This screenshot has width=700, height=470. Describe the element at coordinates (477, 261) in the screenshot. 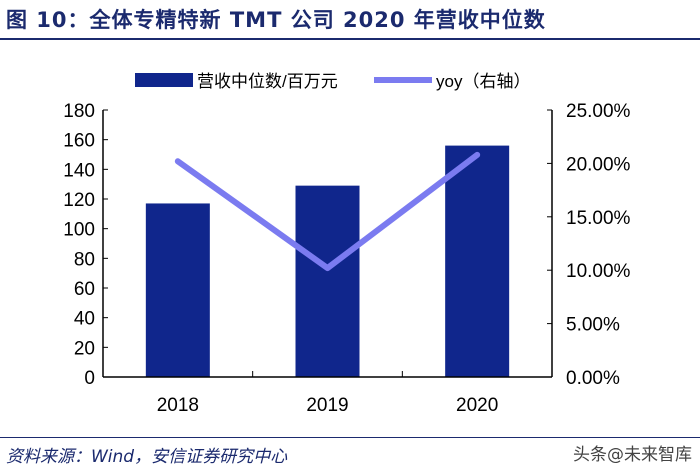

I see `bar-2020` at that location.